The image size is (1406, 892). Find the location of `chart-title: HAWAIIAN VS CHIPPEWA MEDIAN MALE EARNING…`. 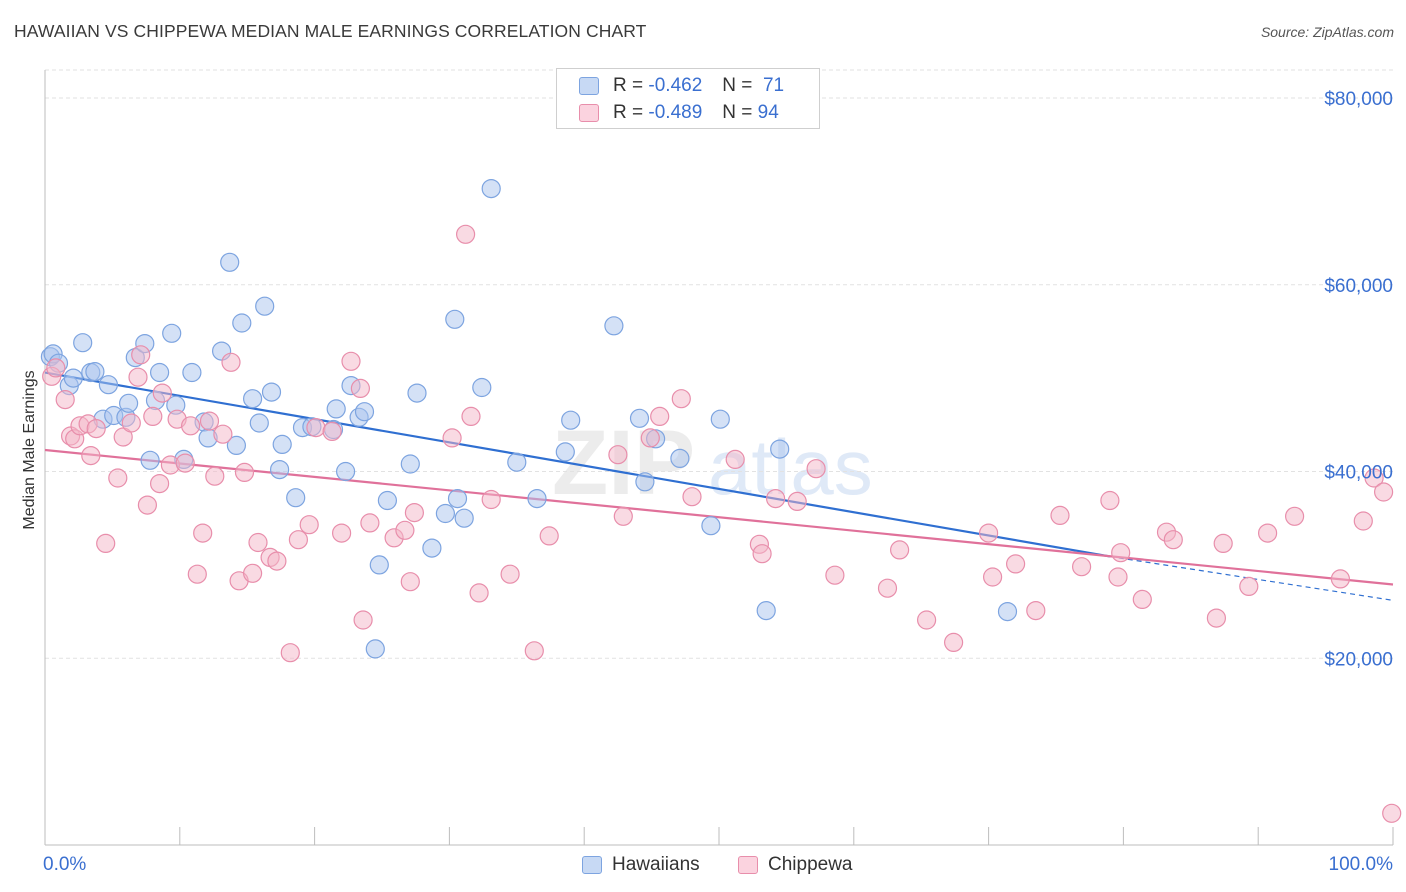

chart-title: HAWAIIAN VS CHIPPEWA MEDIAN MALE EARNING… is located at coordinates (330, 31).